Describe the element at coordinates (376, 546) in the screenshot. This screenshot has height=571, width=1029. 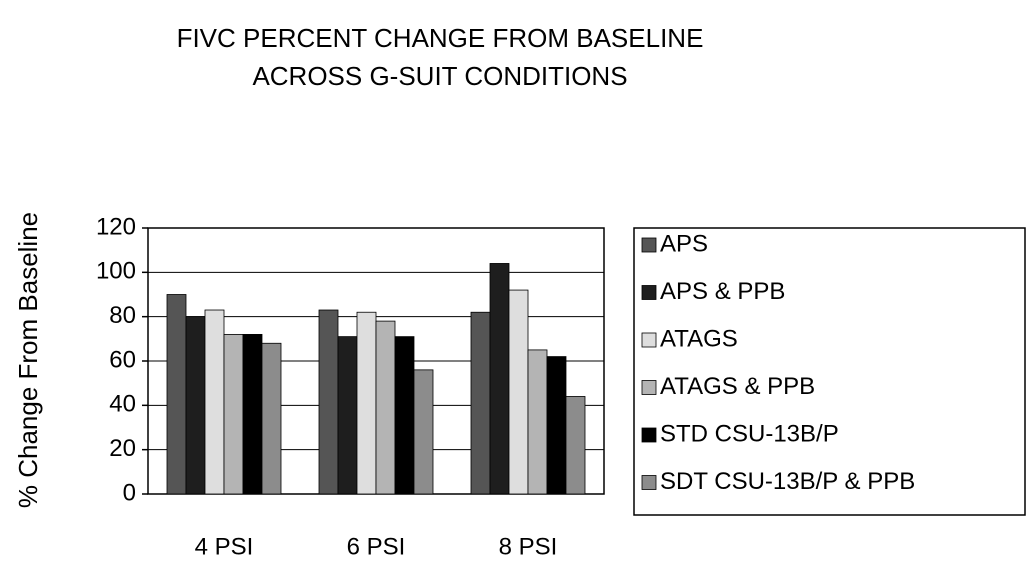
I see `x-tick-label: 6 PSI` at that location.